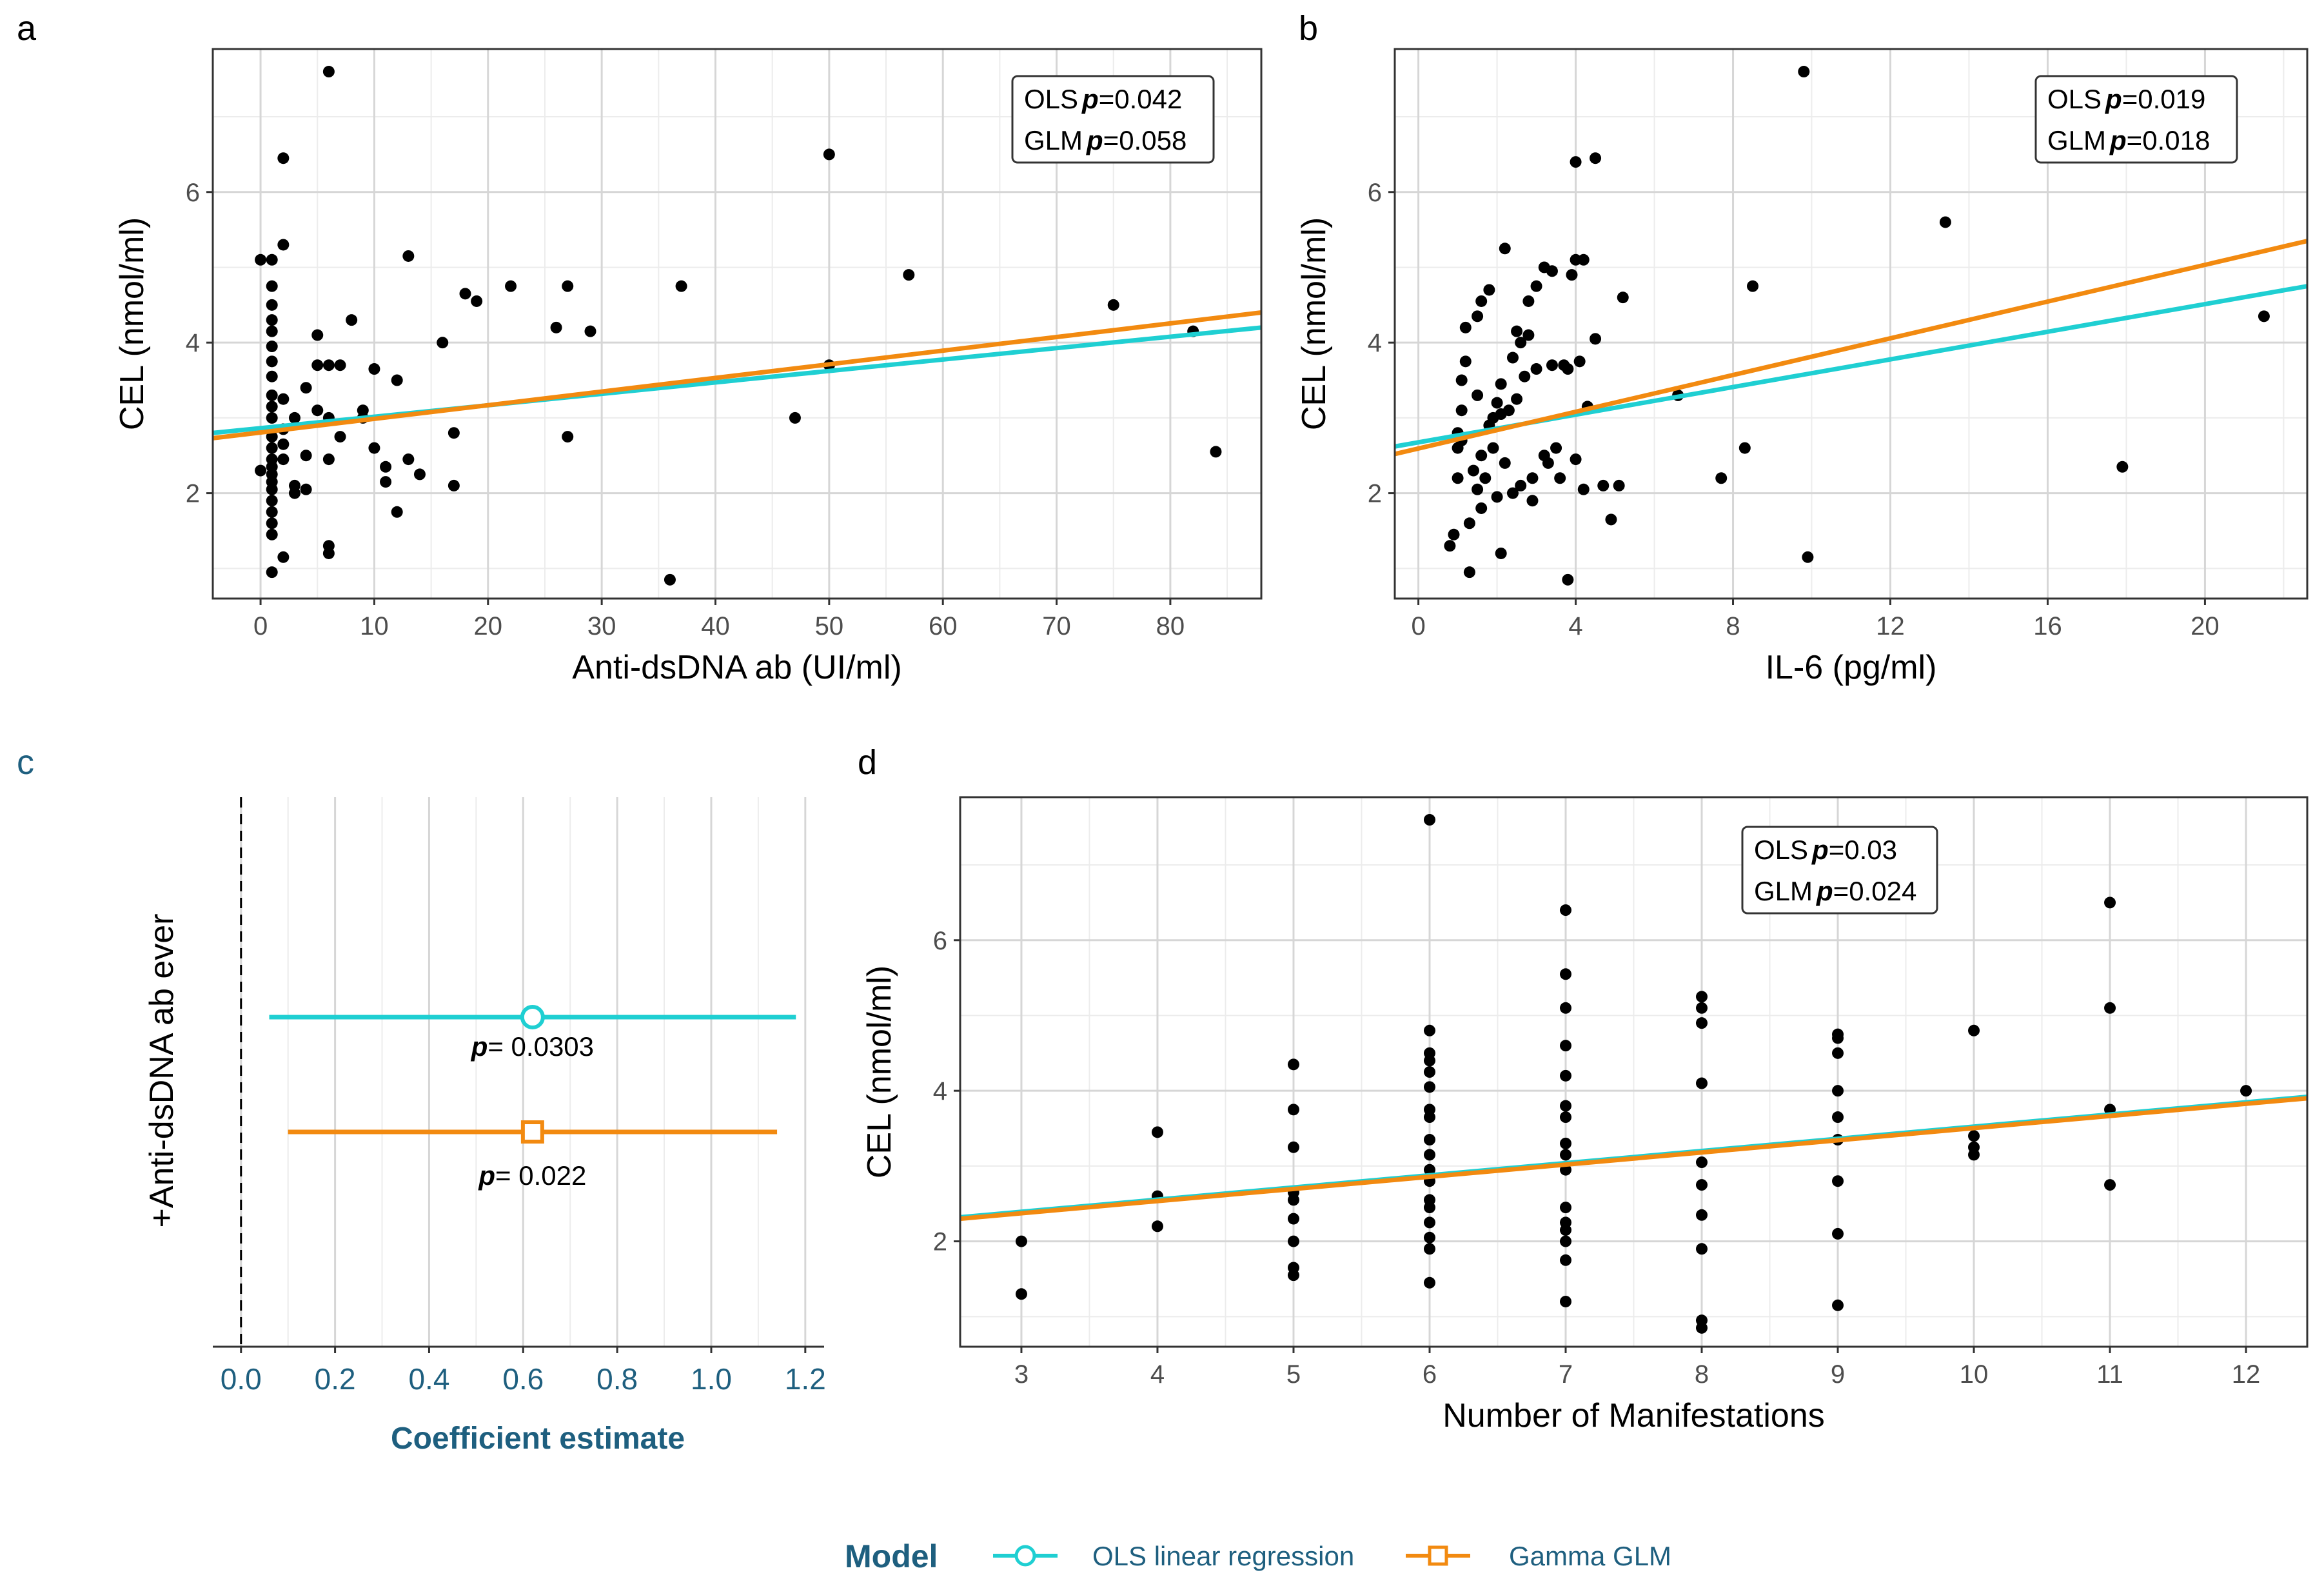  I want to click on y-tick-label: 2, so click(940, 1242).